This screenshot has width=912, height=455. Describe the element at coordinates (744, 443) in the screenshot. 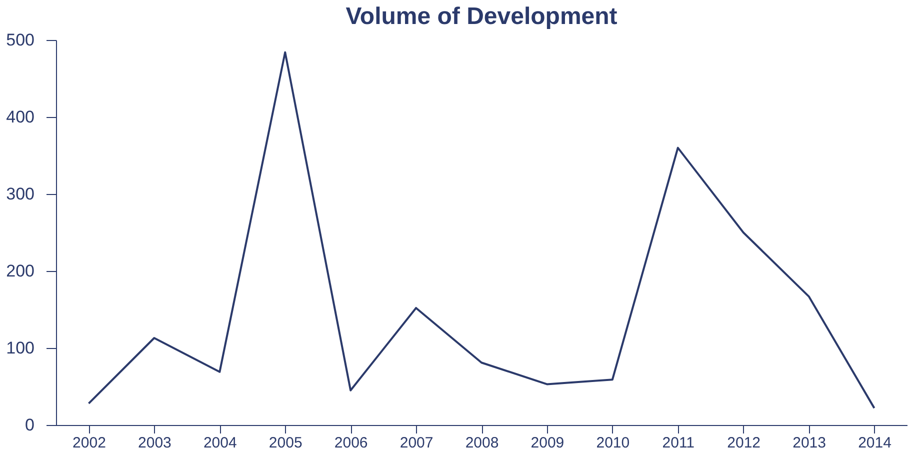

I see `x-tick-label: 2012` at that location.